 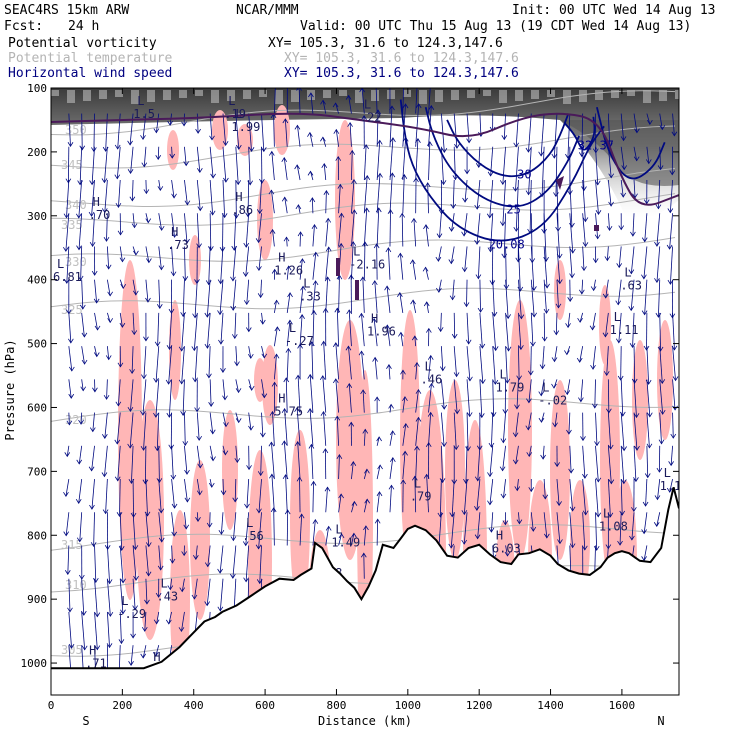 I want to click on y-tick-label: 1000, so click(x=34, y=663).